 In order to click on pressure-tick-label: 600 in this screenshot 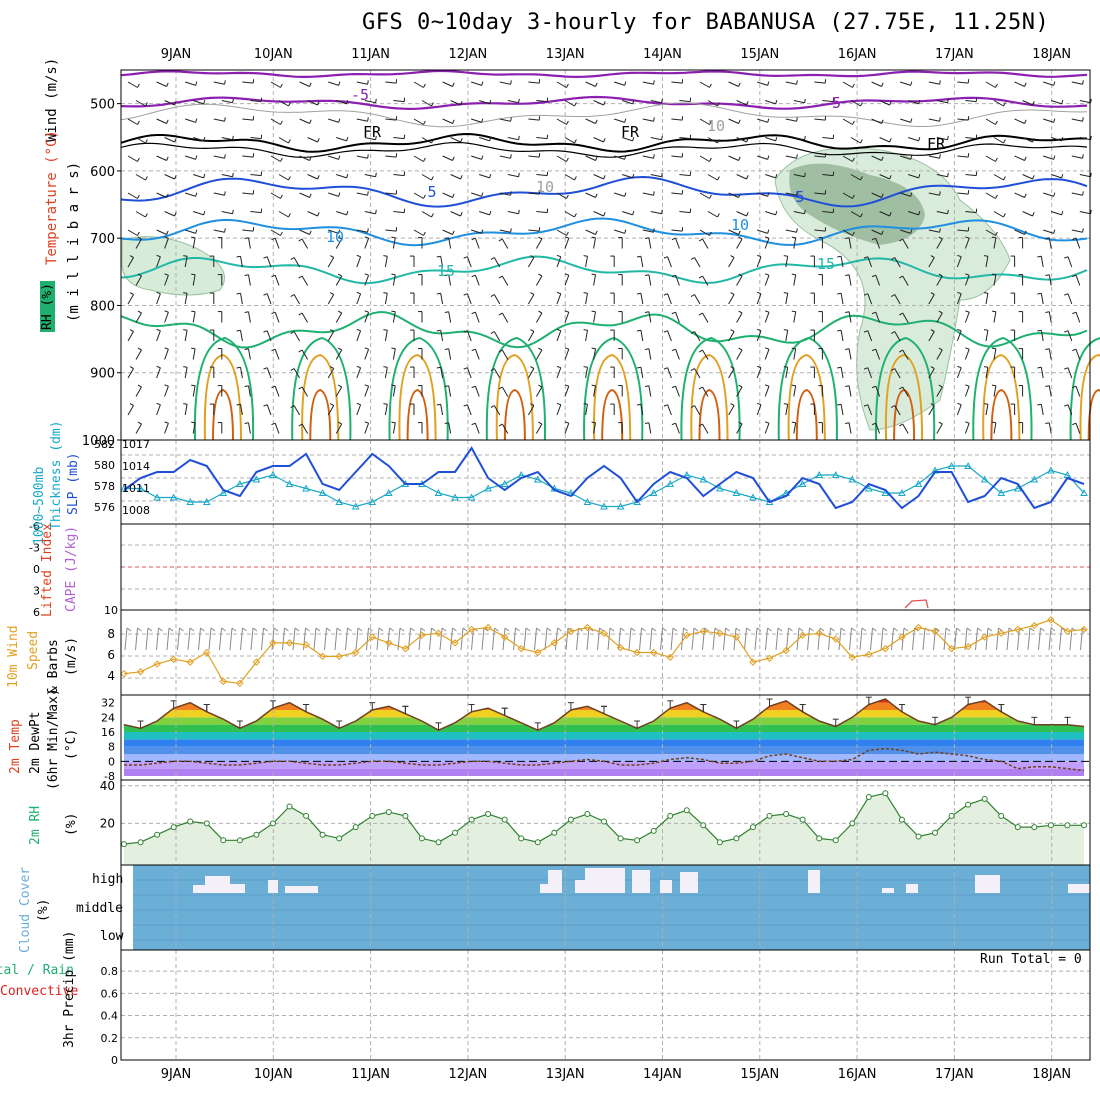, I will do `click(102, 172)`.